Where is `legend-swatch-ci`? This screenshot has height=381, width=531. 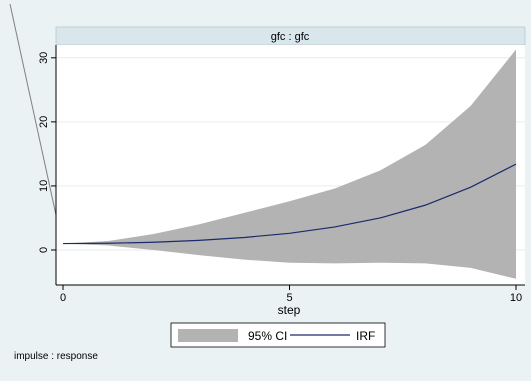
legend-swatch-ci is located at coordinates (208, 335).